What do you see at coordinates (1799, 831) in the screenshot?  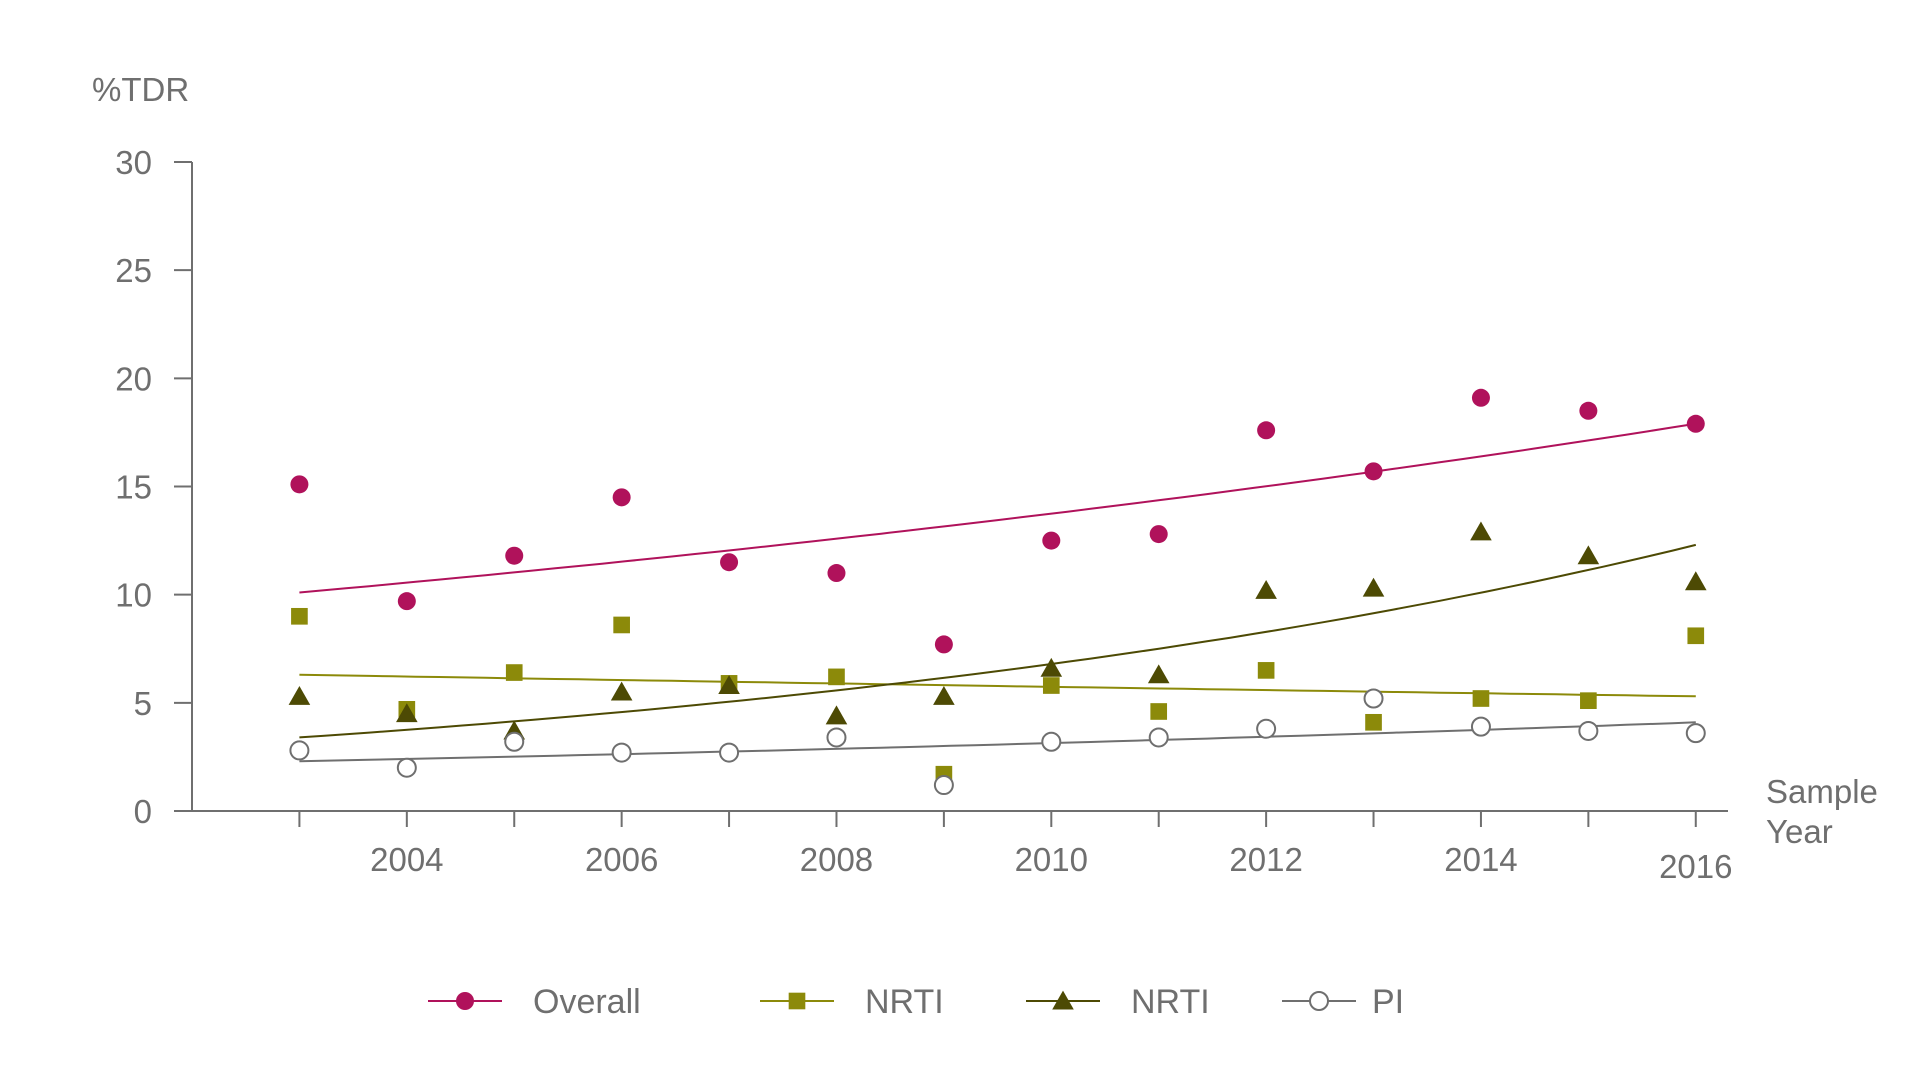 I see `x-axis-title-line-2: Year` at bounding box center [1799, 831].